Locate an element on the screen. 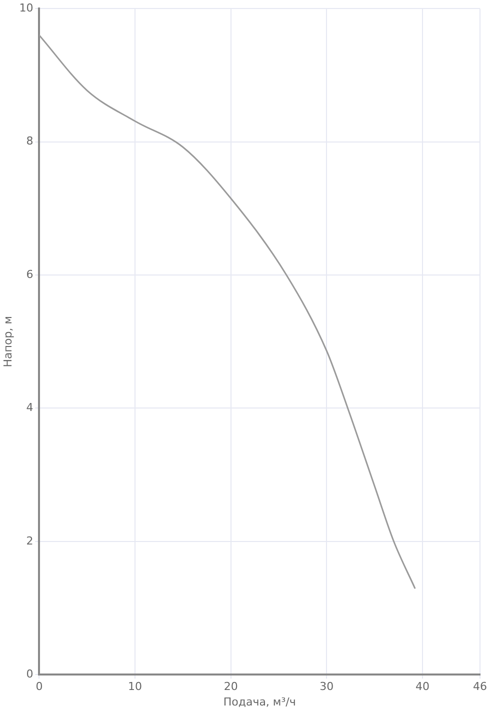 The image size is (489, 713). y-tick-label: 2 is located at coordinates (30, 541).